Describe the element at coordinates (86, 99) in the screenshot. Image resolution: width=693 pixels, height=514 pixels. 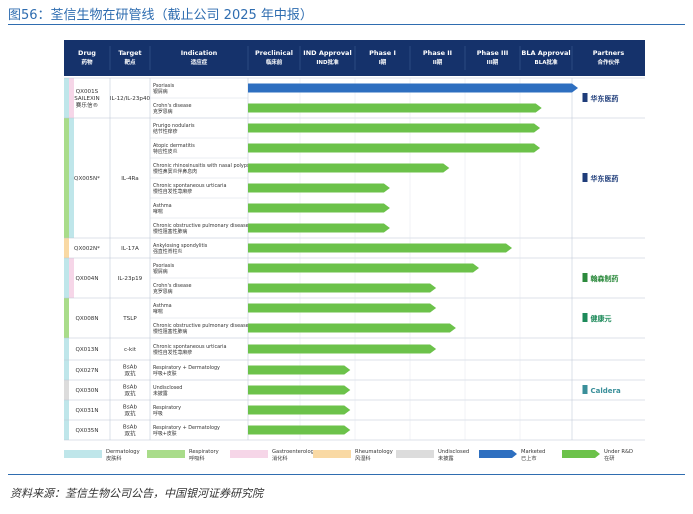
I see `drug-name: SAILEXIN` at that location.